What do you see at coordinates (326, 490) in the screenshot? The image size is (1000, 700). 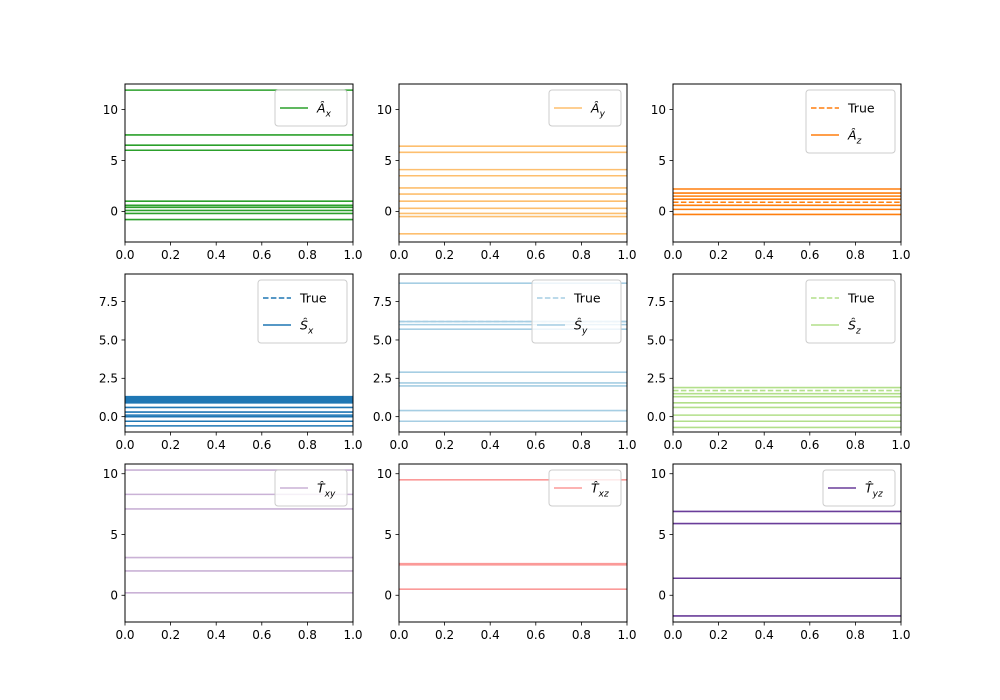 I see `legend-label: T̂xy` at bounding box center [326, 490].